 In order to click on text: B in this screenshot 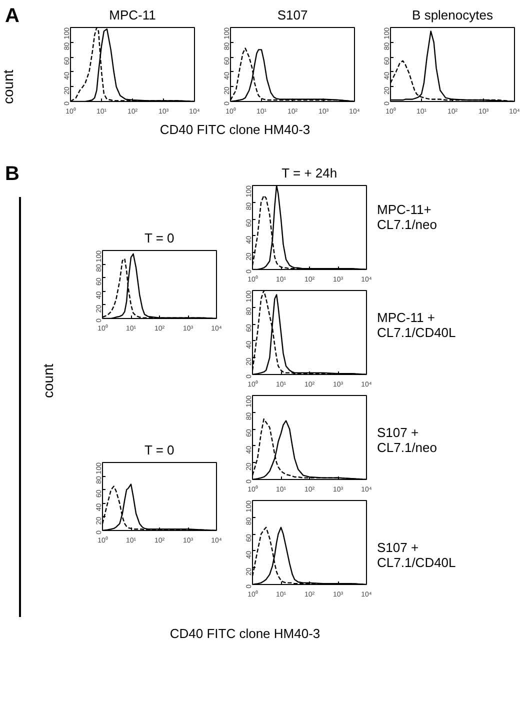, I will do `click(12, 174)`.